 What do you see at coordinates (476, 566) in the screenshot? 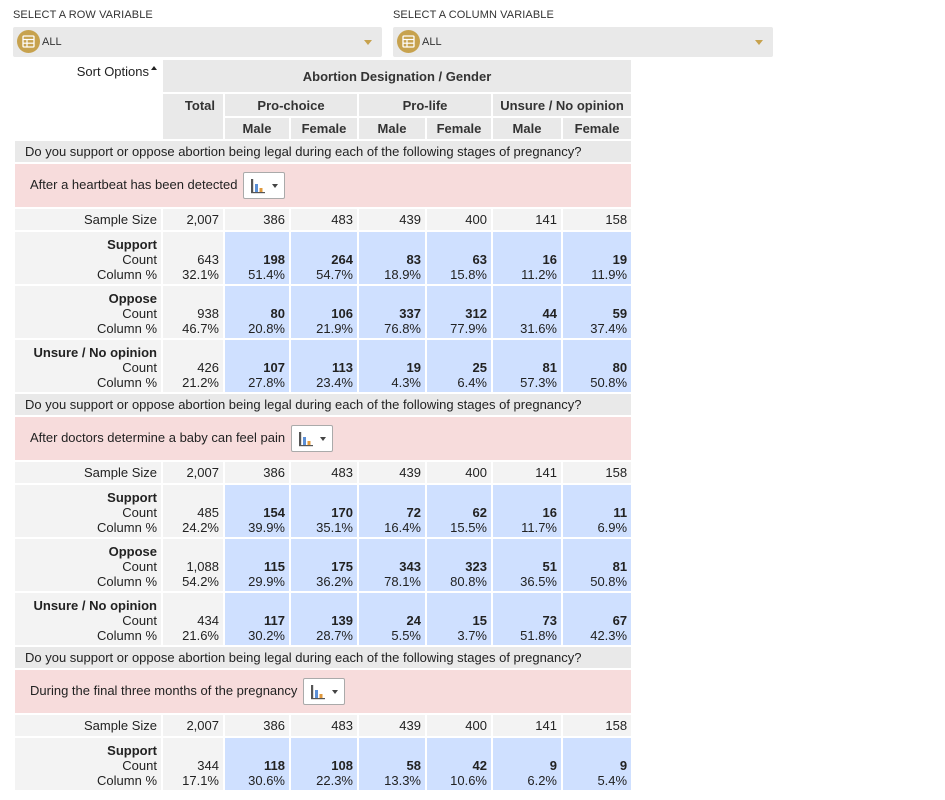
I see `count-value: 323` at bounding box center [476, 566].